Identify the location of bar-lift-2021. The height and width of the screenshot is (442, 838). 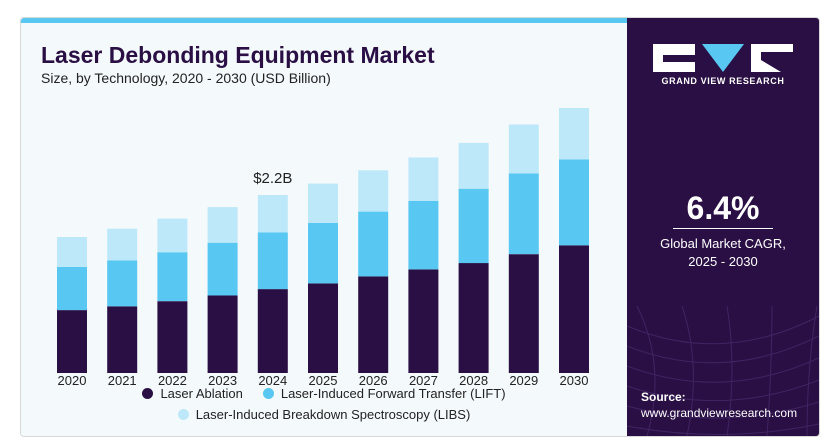
(122, 283).